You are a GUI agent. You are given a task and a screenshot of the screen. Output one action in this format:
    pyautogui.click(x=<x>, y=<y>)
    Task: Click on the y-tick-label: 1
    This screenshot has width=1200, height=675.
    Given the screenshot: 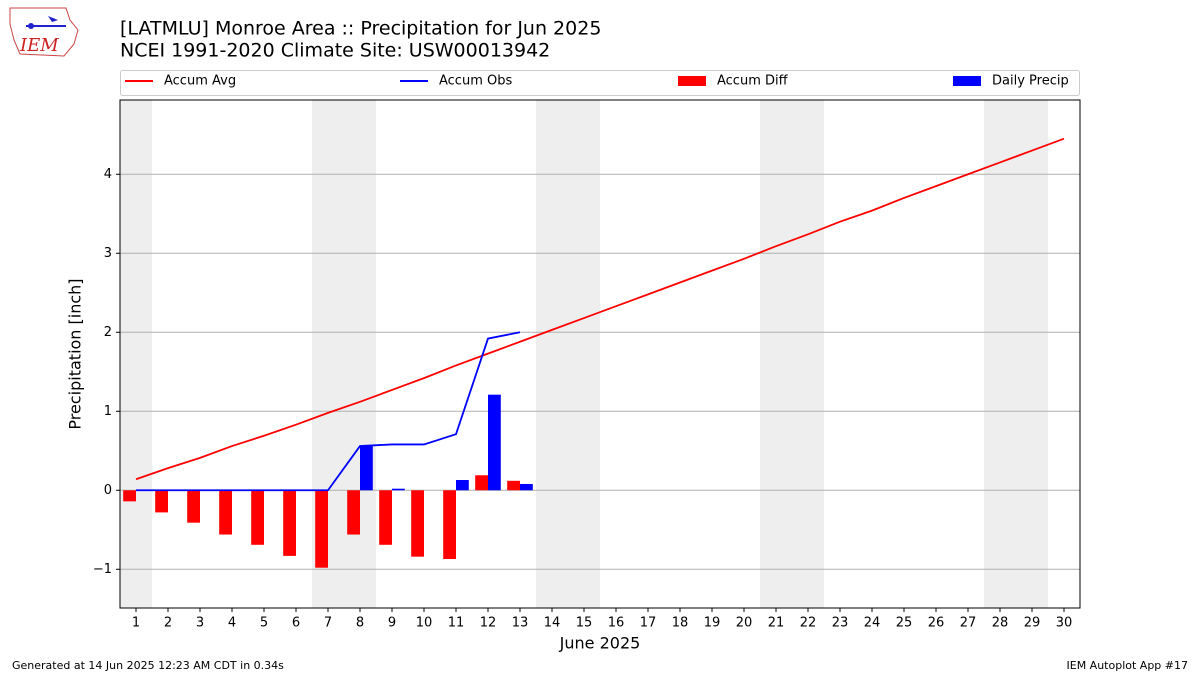 What is the action you would take?
    pyautogui.click(x=108, y=411)
    